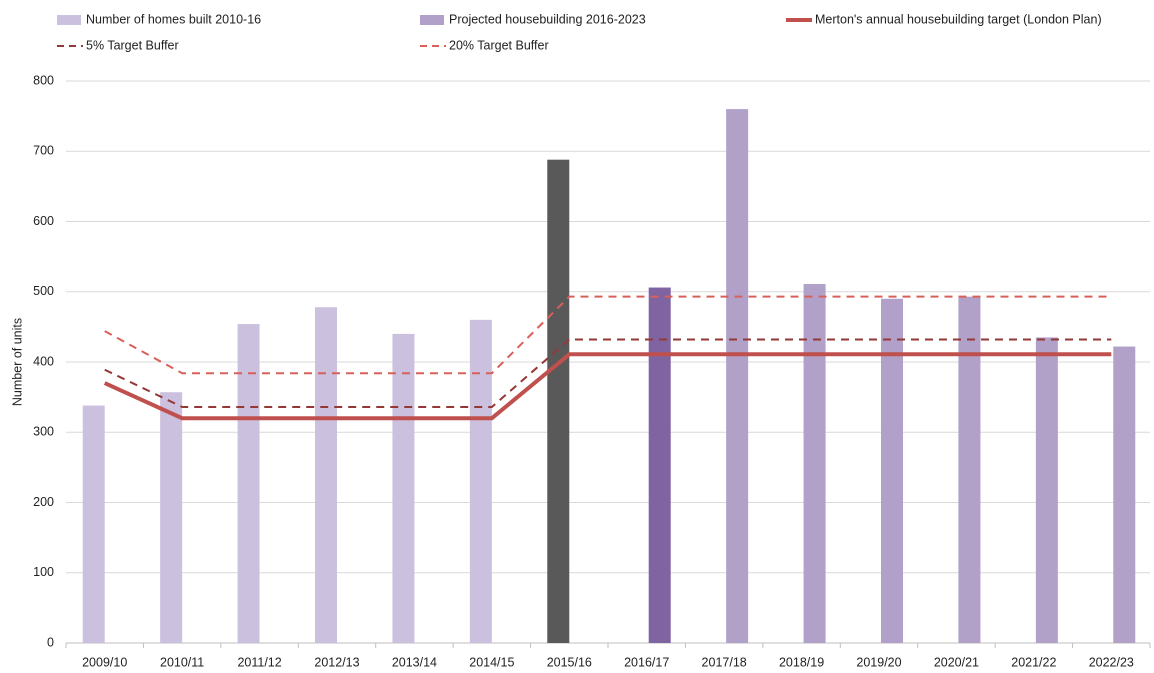  I want to click on y-tick-label: 500, so click(43, 291).